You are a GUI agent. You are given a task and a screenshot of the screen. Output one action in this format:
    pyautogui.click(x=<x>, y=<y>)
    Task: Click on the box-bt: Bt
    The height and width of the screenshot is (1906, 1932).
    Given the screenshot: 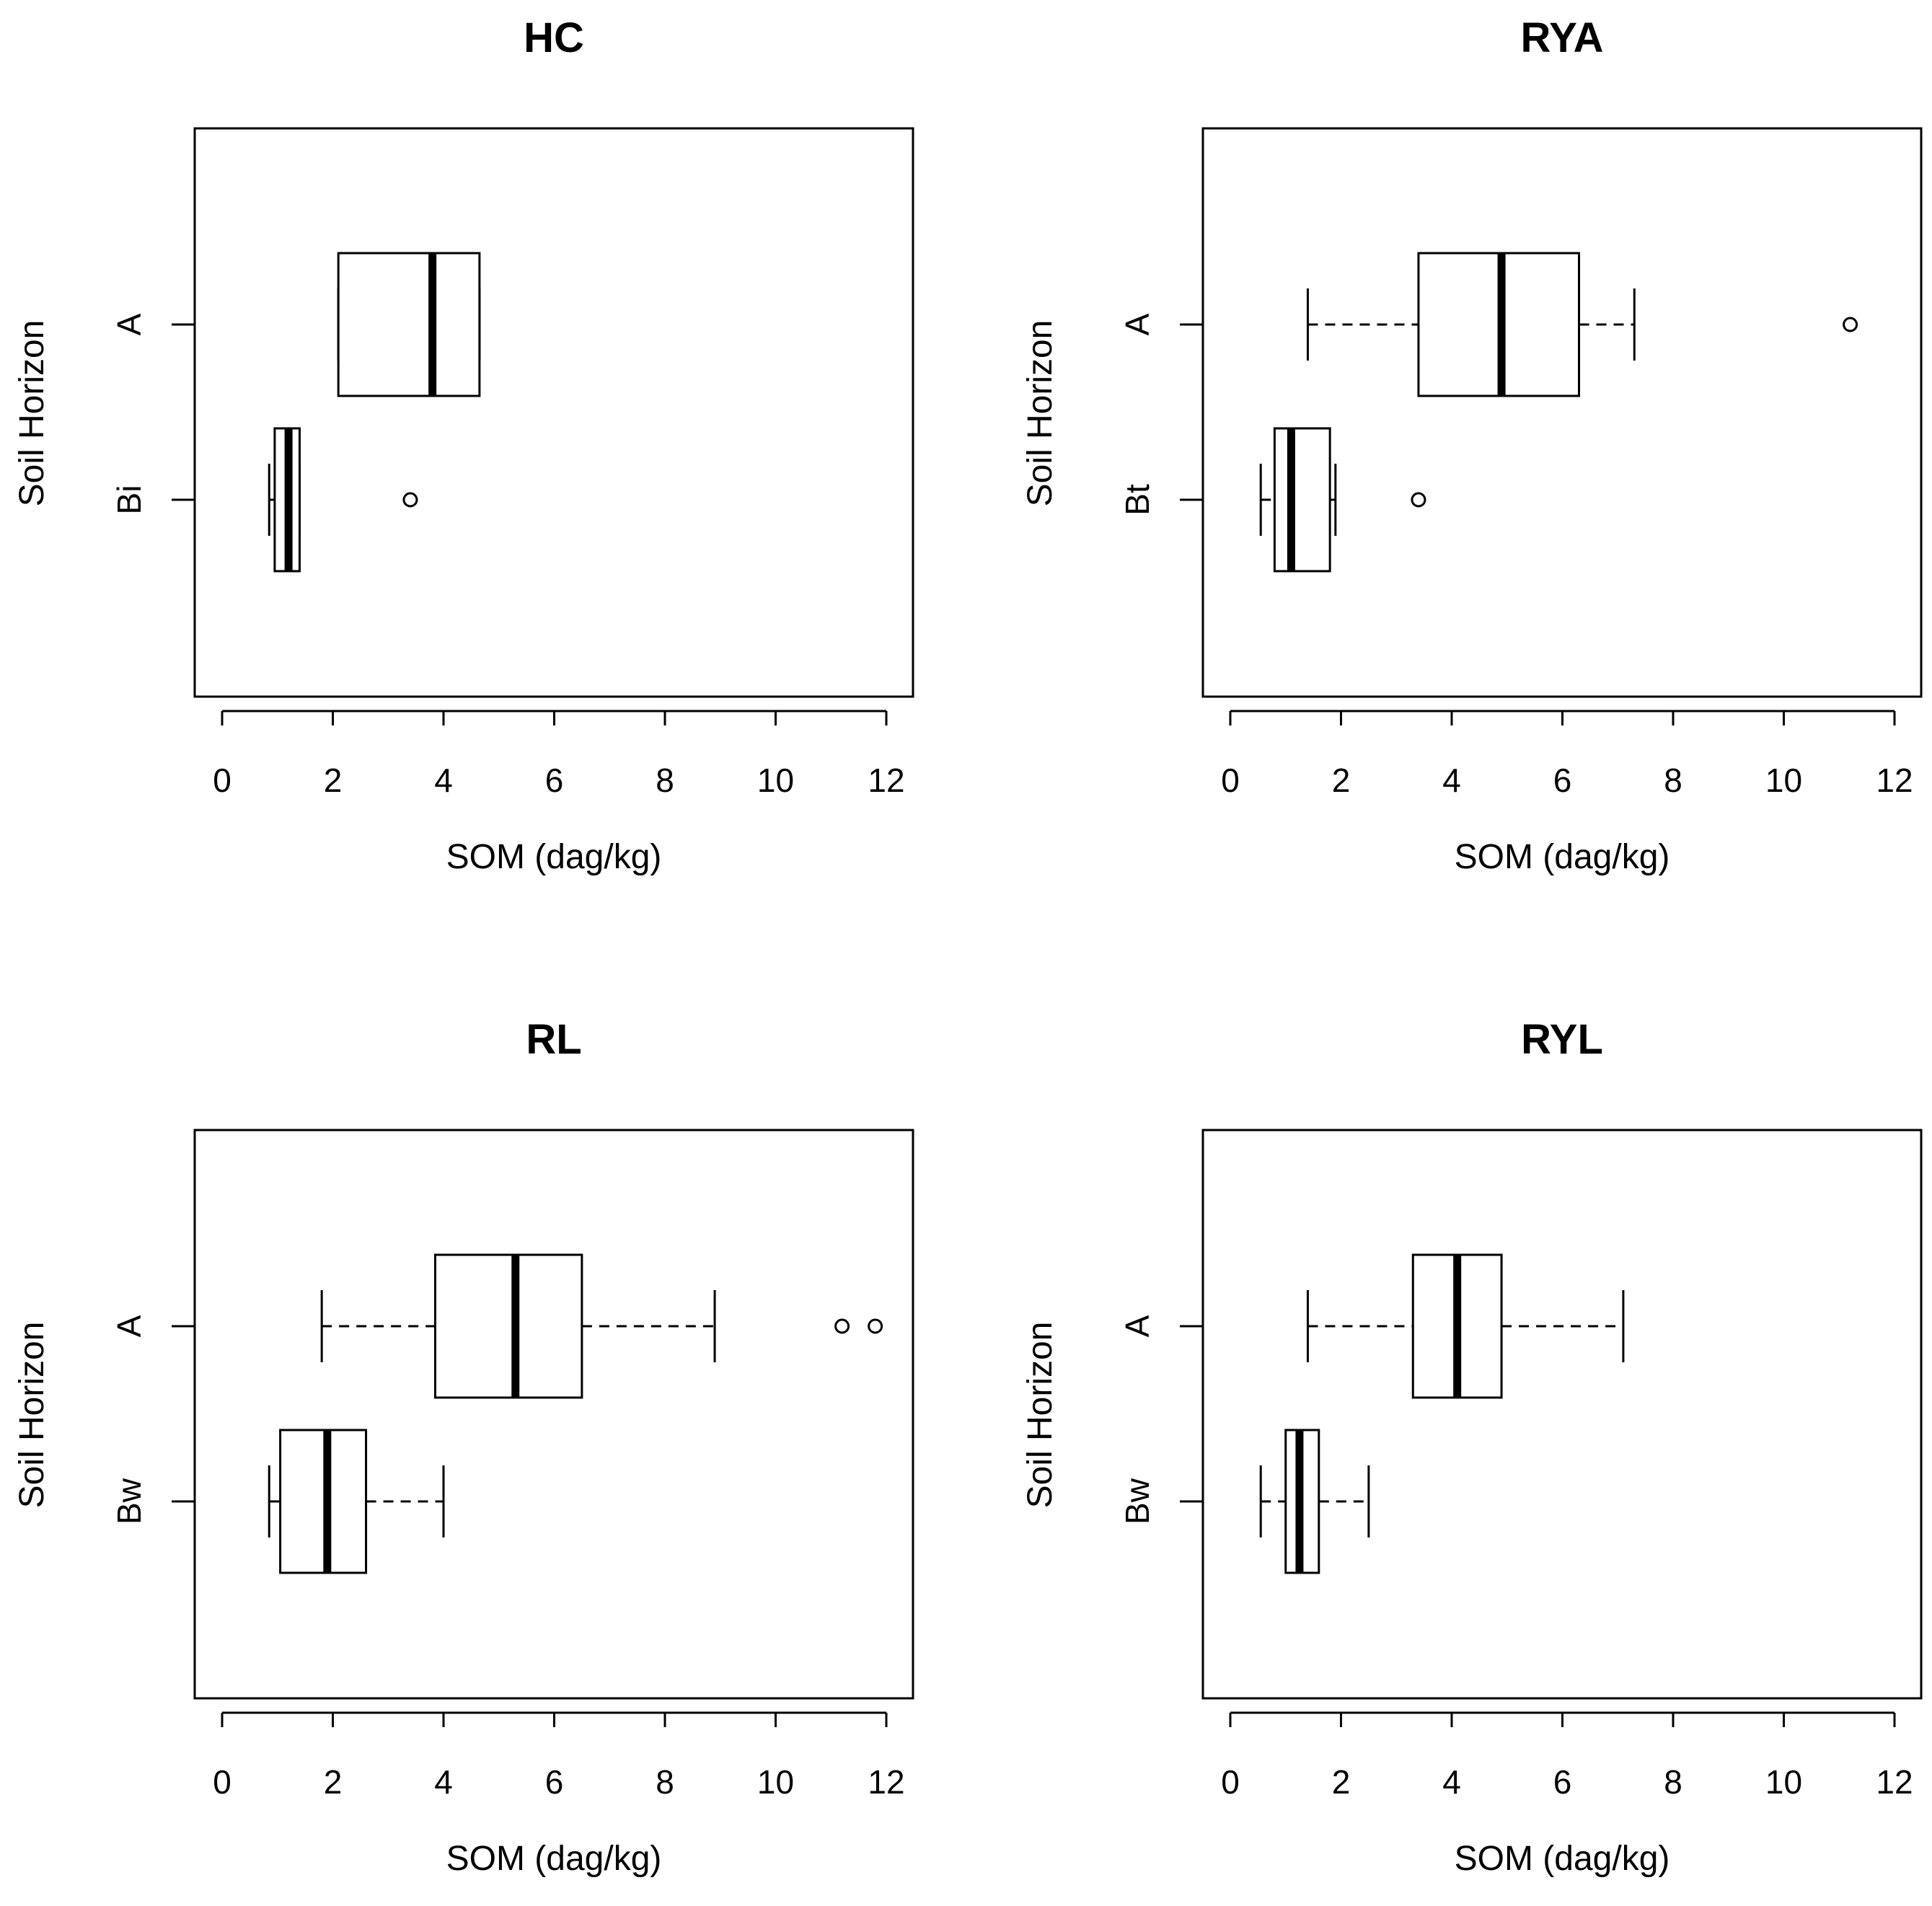 What is the action you would take?
    pyautogui.click(x=1272, y=500)
    